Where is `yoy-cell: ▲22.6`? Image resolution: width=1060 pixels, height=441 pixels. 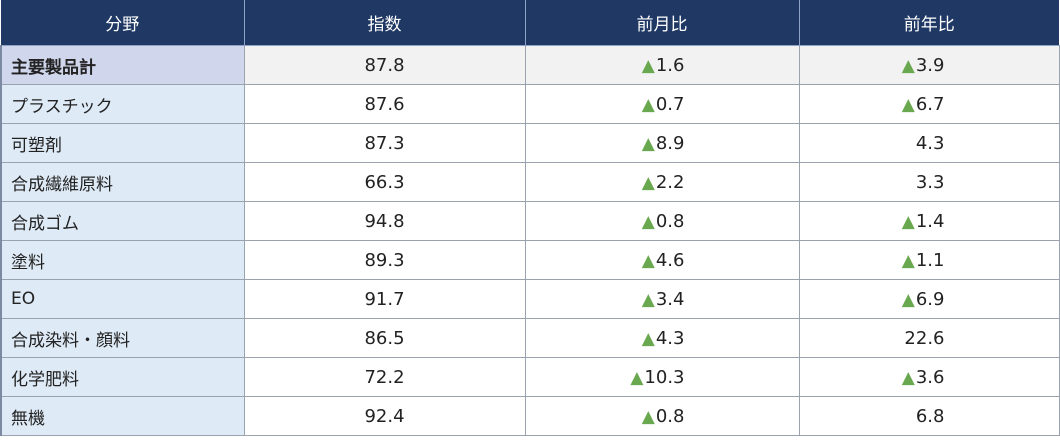 yoy-cell: ▲22.6 is located at coordinates (929, 338).